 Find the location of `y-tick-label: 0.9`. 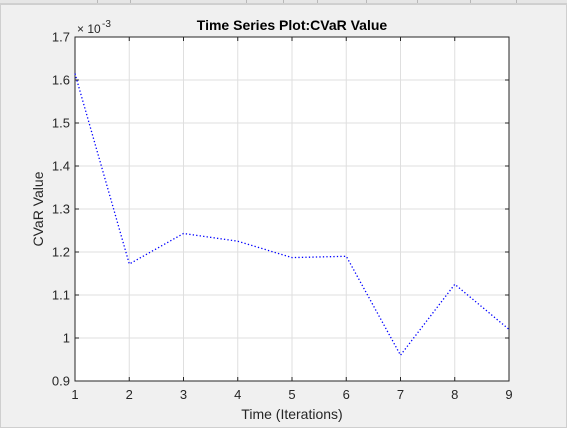

y-tick-label: 0.9 is located at coordinates (61, 381).